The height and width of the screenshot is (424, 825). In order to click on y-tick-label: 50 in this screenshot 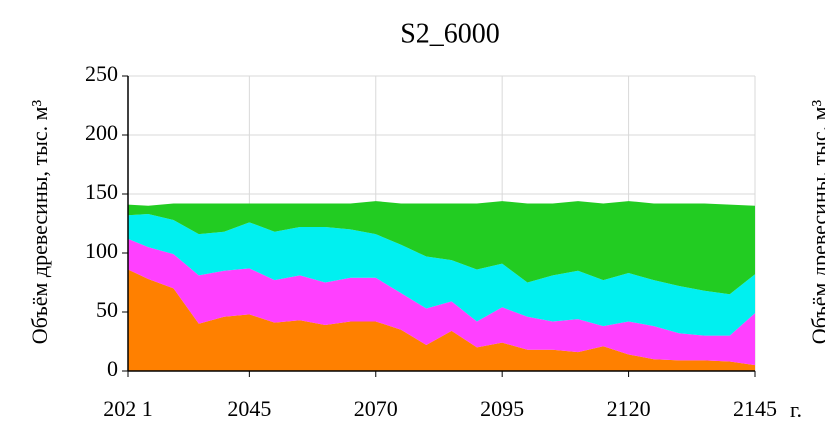, I will do `click(107, 309)`.